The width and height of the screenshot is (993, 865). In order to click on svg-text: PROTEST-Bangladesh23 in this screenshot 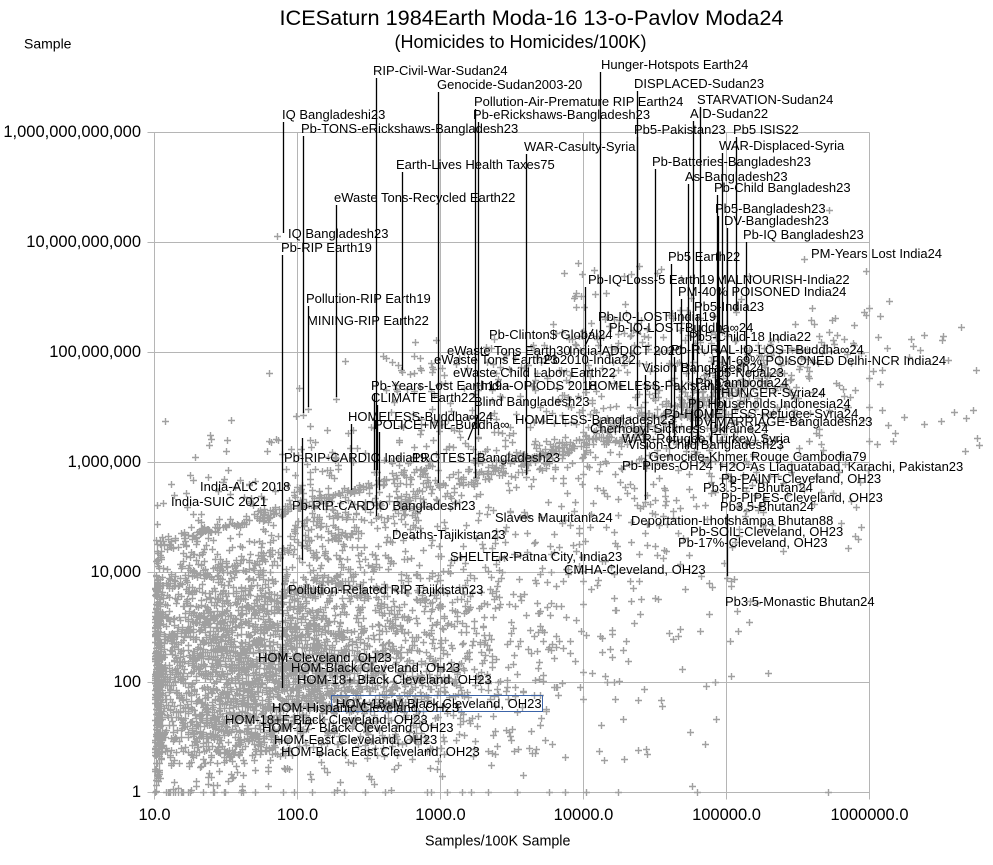, I will do `click(486, 457)`.